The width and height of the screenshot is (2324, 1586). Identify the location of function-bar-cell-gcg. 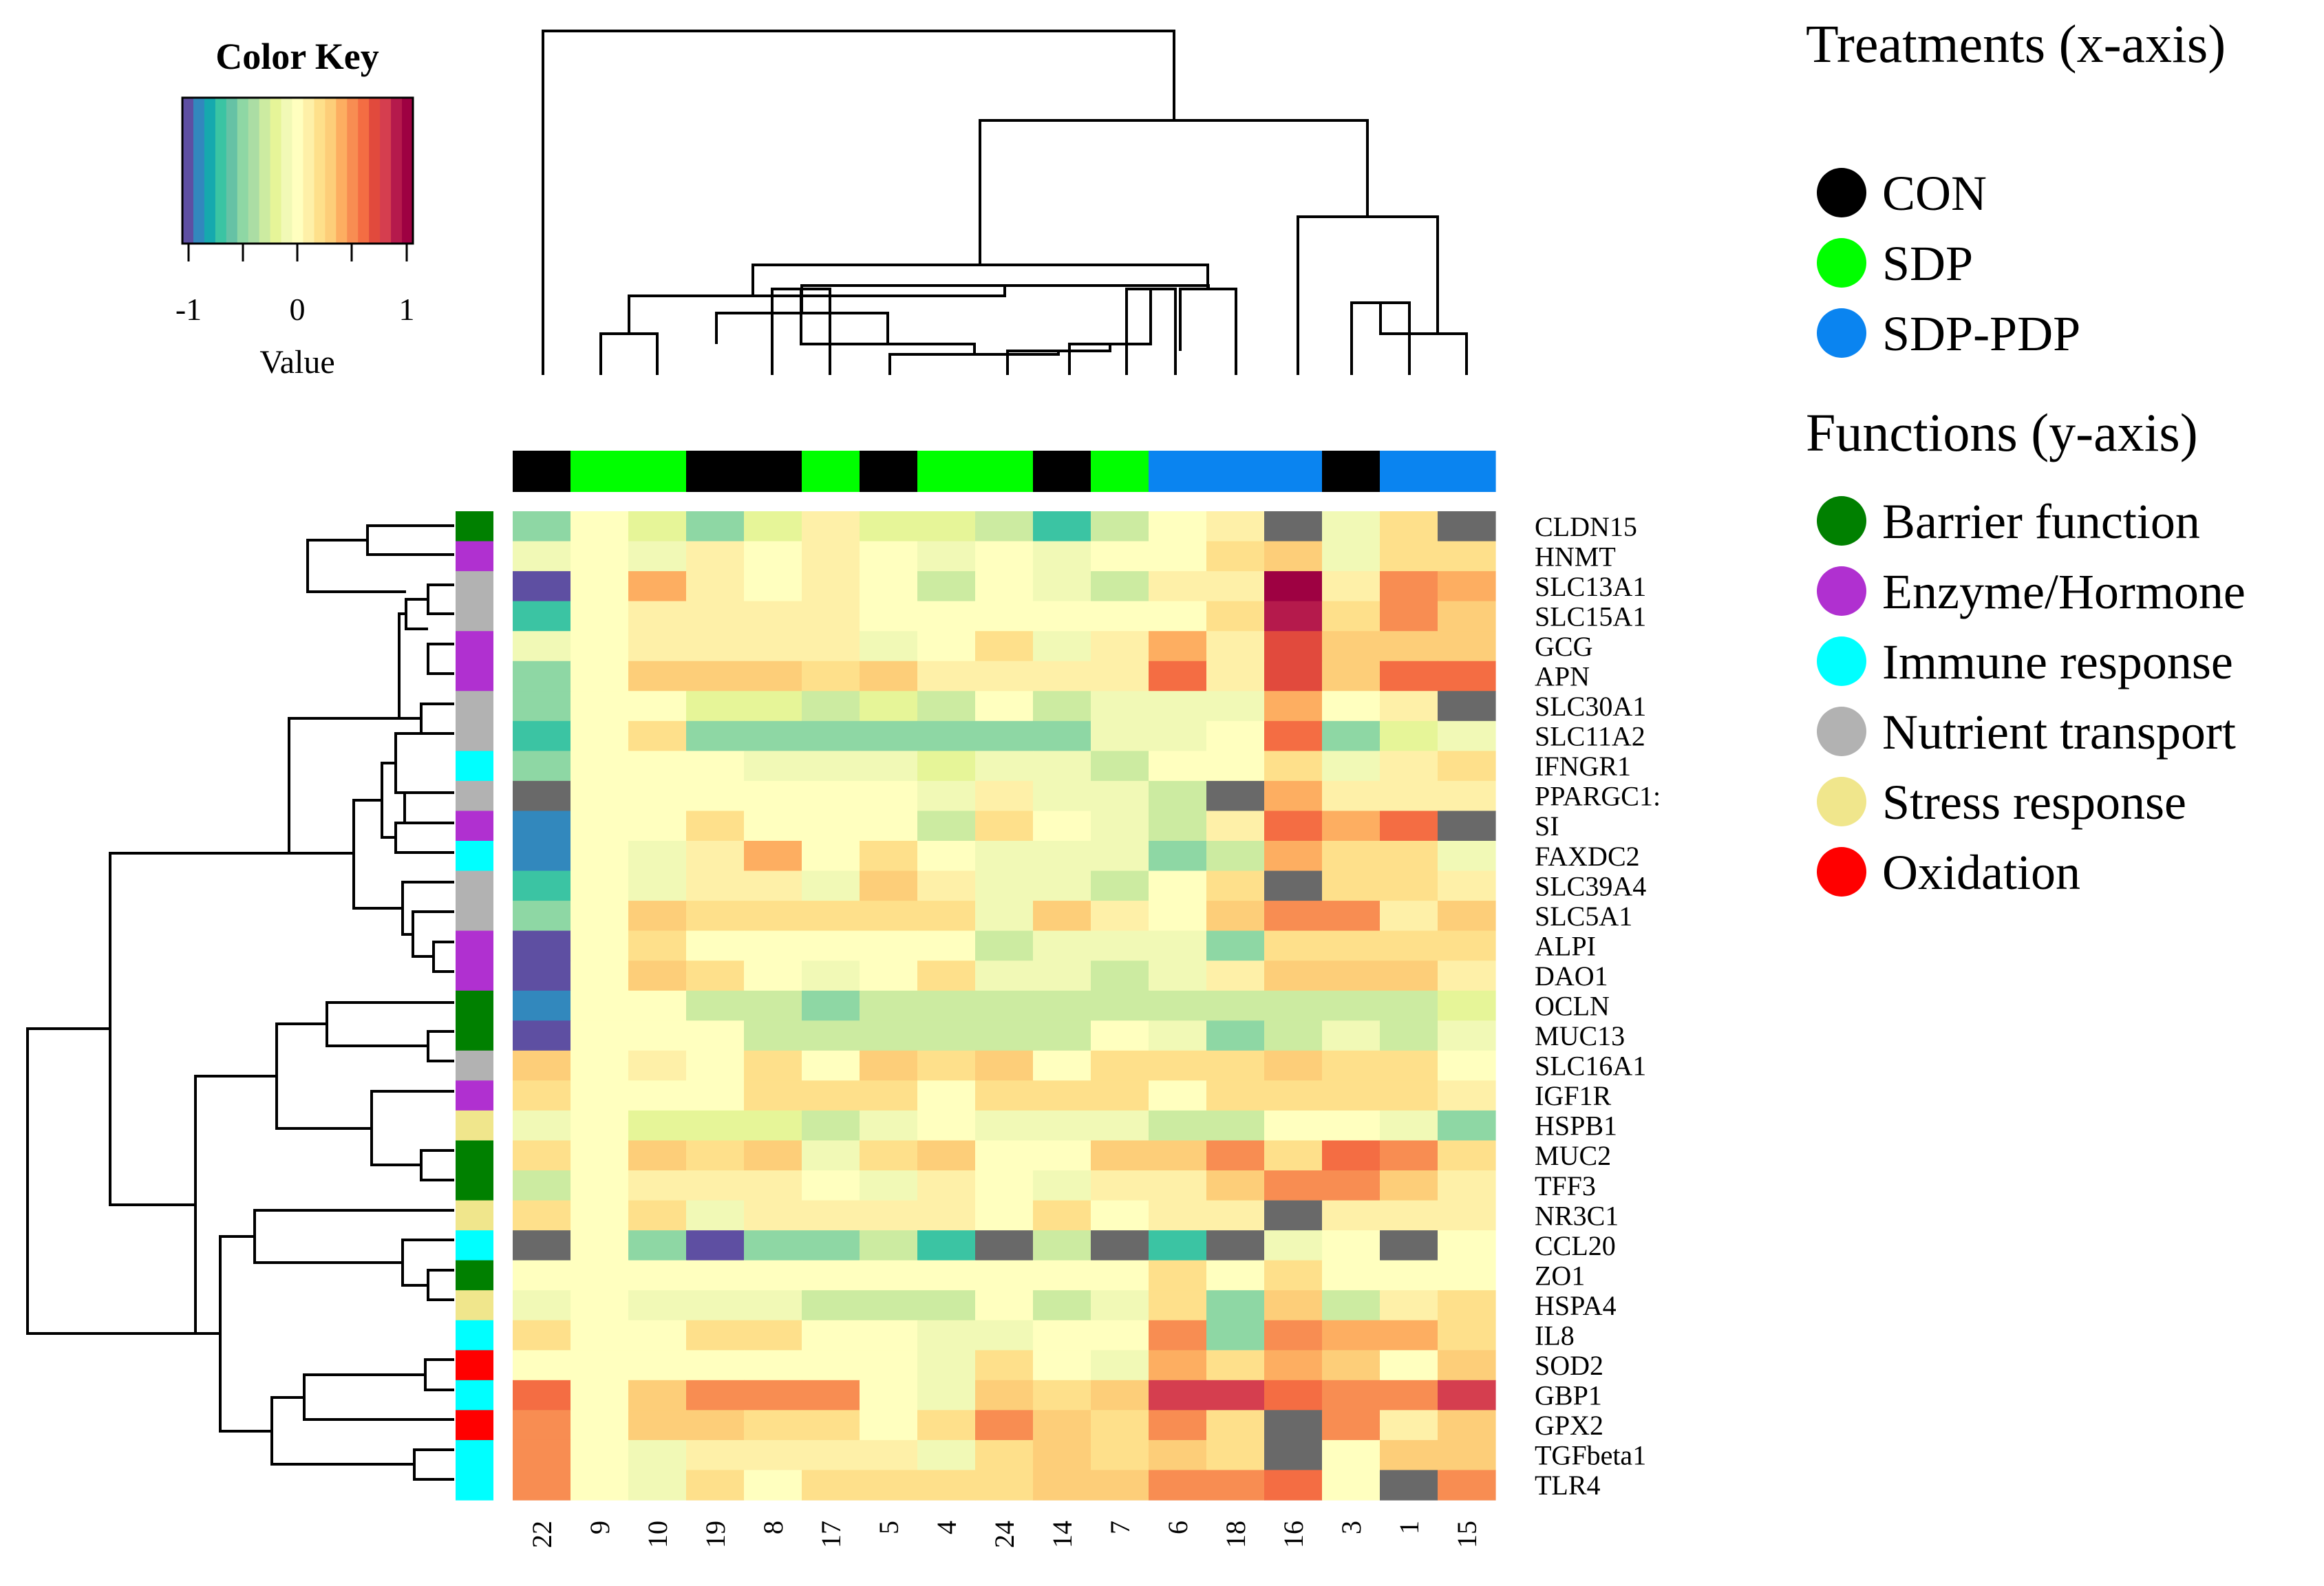
(474, 646).